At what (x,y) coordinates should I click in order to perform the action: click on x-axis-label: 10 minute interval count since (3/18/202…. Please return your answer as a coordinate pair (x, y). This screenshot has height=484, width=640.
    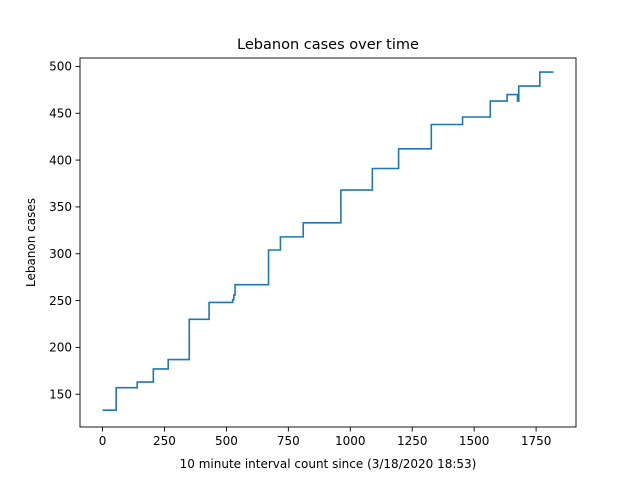
    Looking at the image, I should click on (328, 464).